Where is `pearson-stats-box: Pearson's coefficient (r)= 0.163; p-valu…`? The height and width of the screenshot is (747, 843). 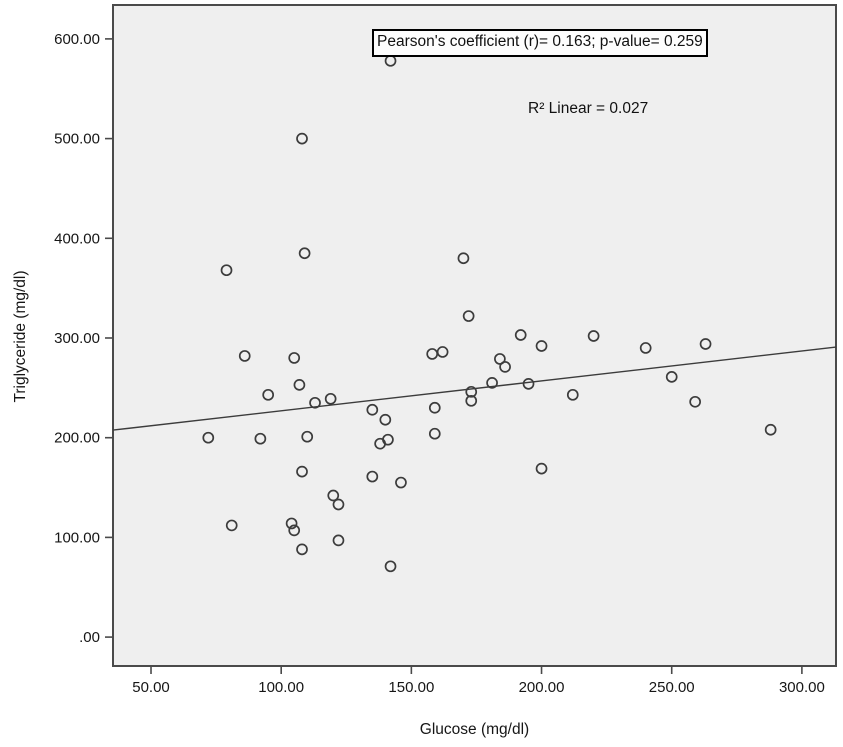 pearson-stats-box: Pearson's coefficient (r)= 0.163; p-valu… is located at coordinates (540, 43).